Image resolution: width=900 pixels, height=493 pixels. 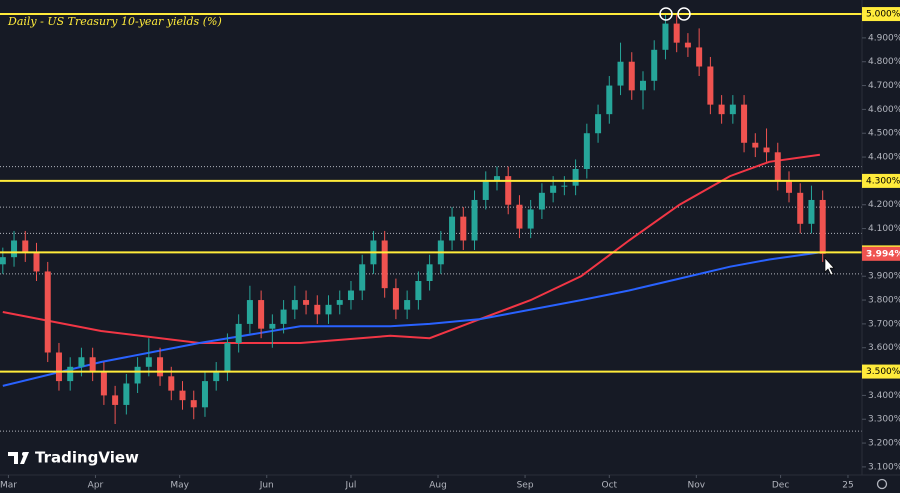 I want to click on y-tick-label: 3.700%, so click(x=884, y=324).